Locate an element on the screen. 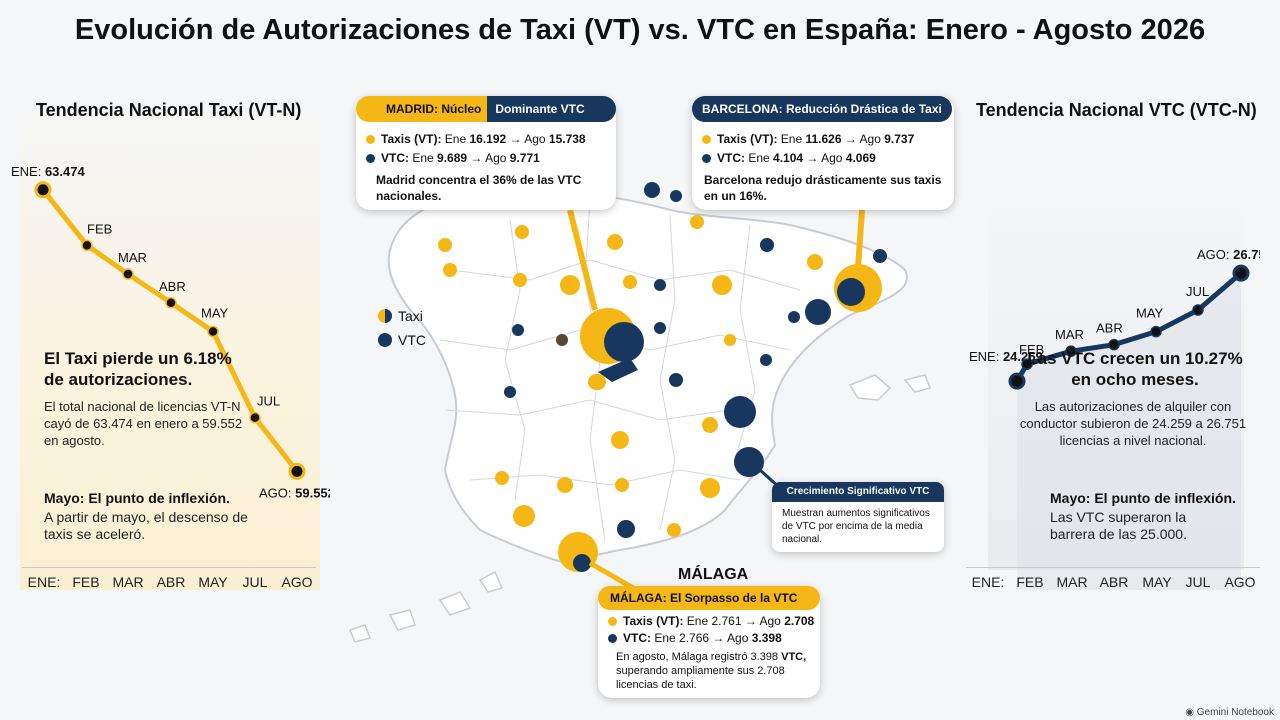 This screenshot has width=1280, height=720. vtc-axis-line is located at coordinates (1113, 567).